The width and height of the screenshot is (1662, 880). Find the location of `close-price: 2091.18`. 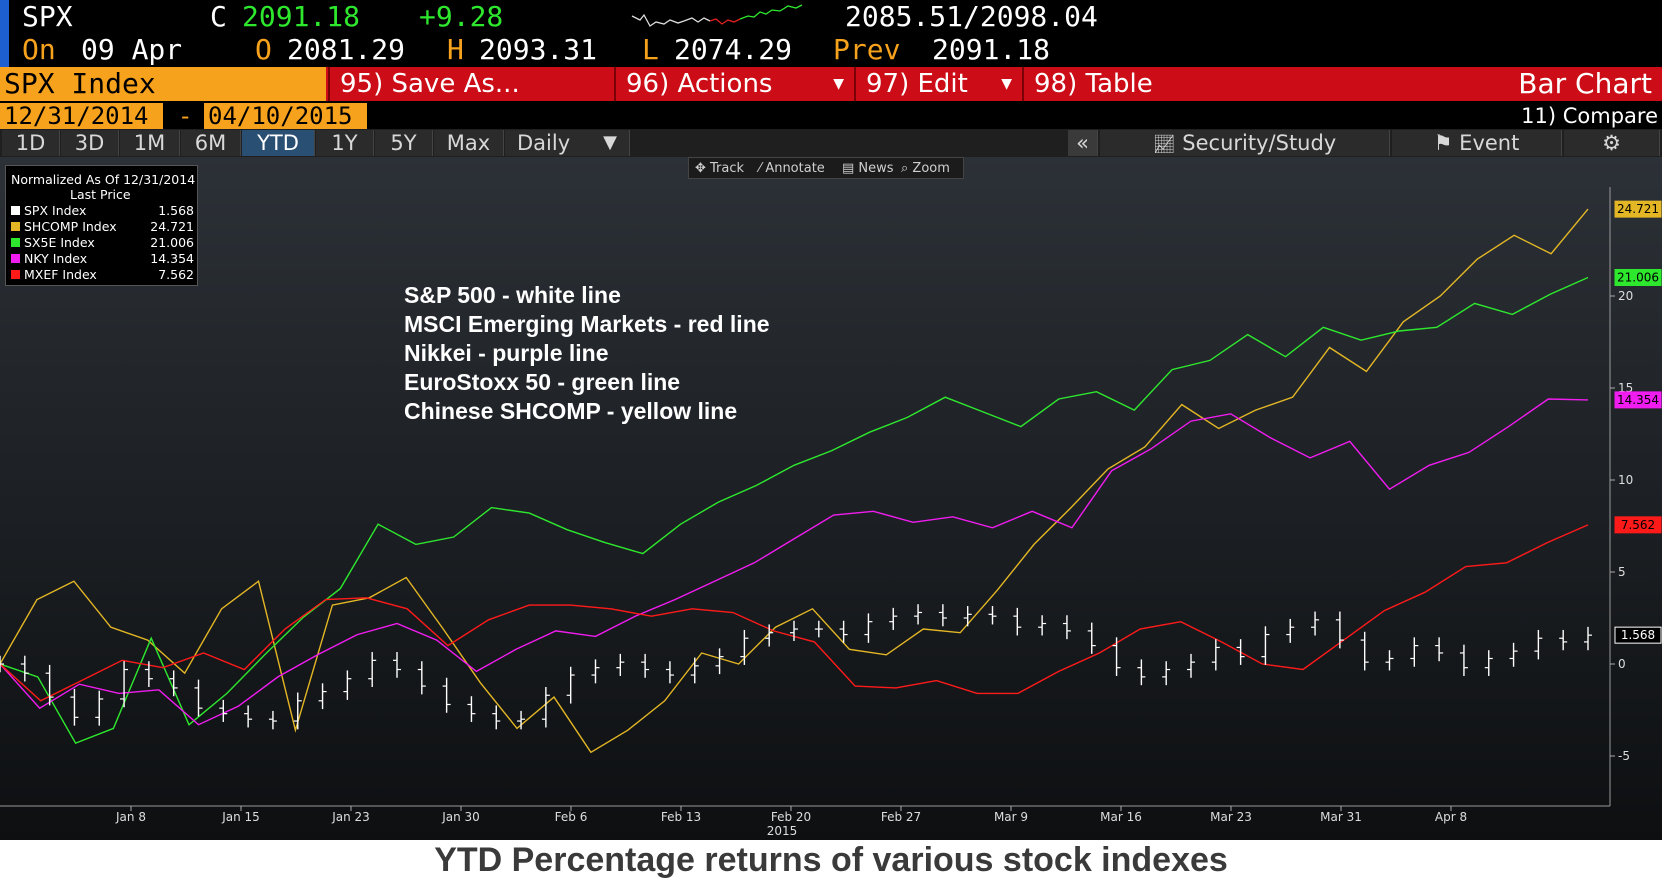

close-price: 2091.18 is located at coordinates (301, 16).